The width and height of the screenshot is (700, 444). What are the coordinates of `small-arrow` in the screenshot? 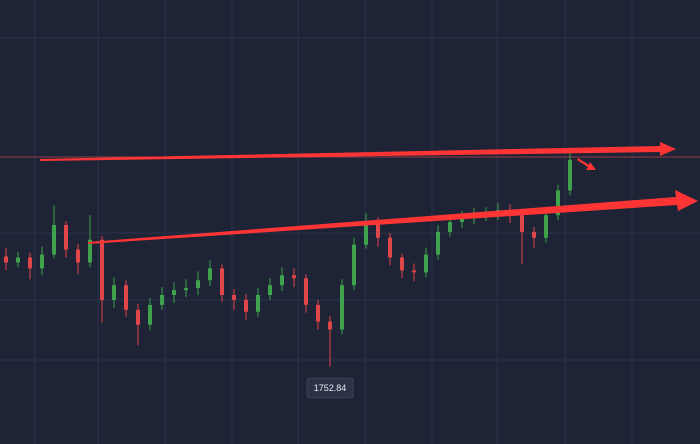 It's located at (586, 164).